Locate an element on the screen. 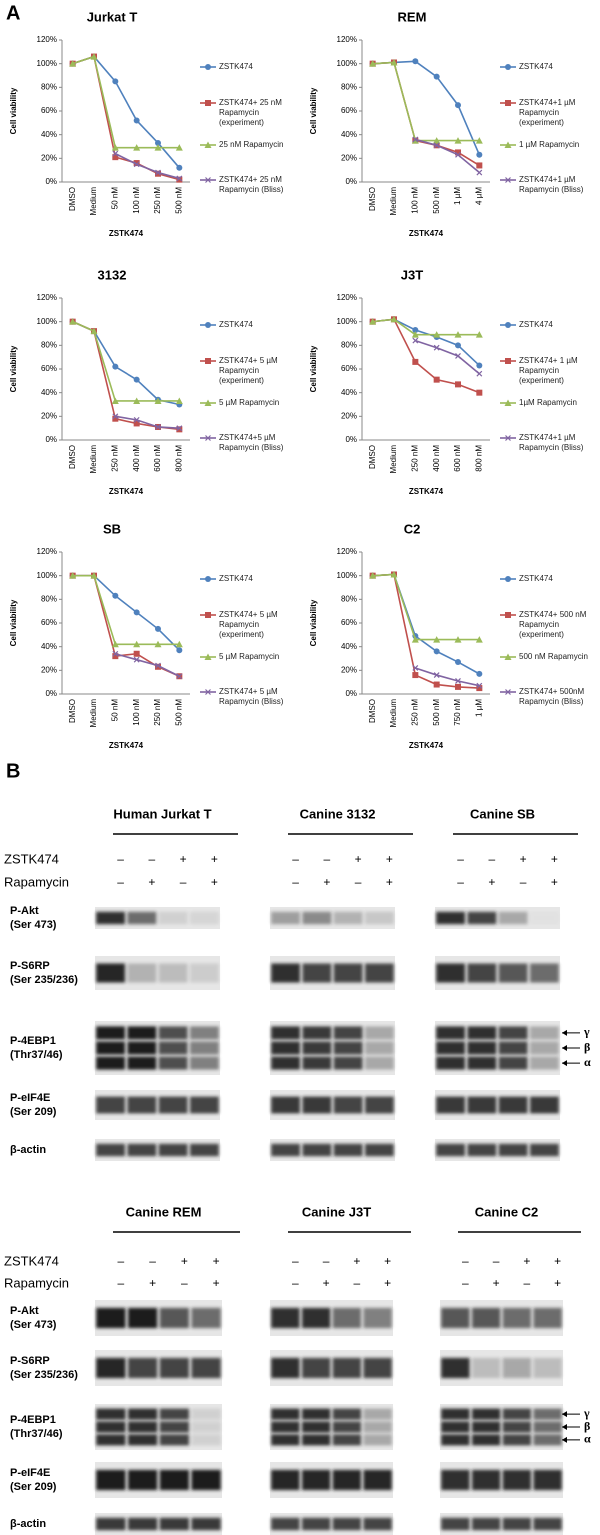  group-title: Canine SB is located at coordinates (502, 813).